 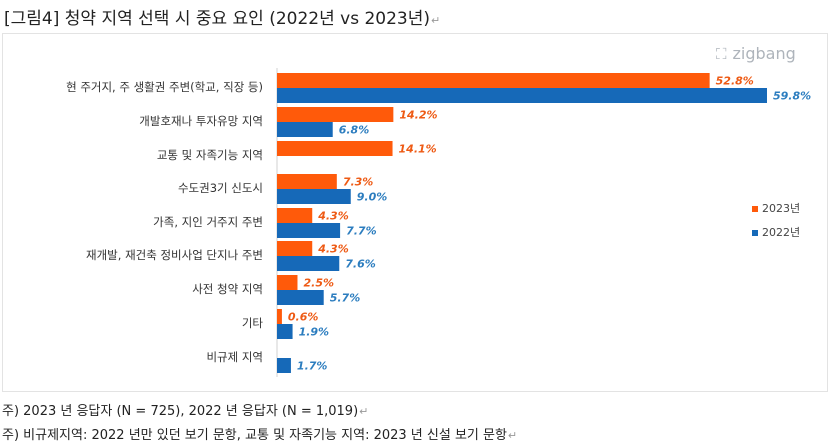 I want to click on zigbang-logo: ⛶ zigbang, so click(x=756, y=53).